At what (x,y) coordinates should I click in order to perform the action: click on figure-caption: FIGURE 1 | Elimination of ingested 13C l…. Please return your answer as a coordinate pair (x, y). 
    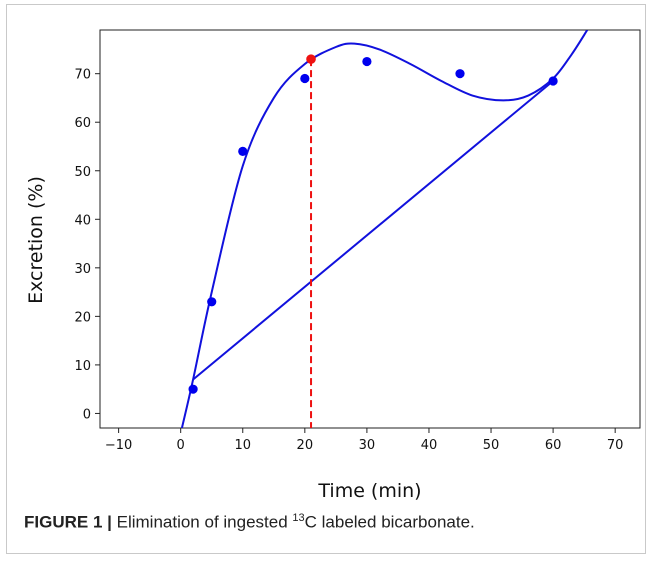
    Looking at the image, I should click on (334, 522).